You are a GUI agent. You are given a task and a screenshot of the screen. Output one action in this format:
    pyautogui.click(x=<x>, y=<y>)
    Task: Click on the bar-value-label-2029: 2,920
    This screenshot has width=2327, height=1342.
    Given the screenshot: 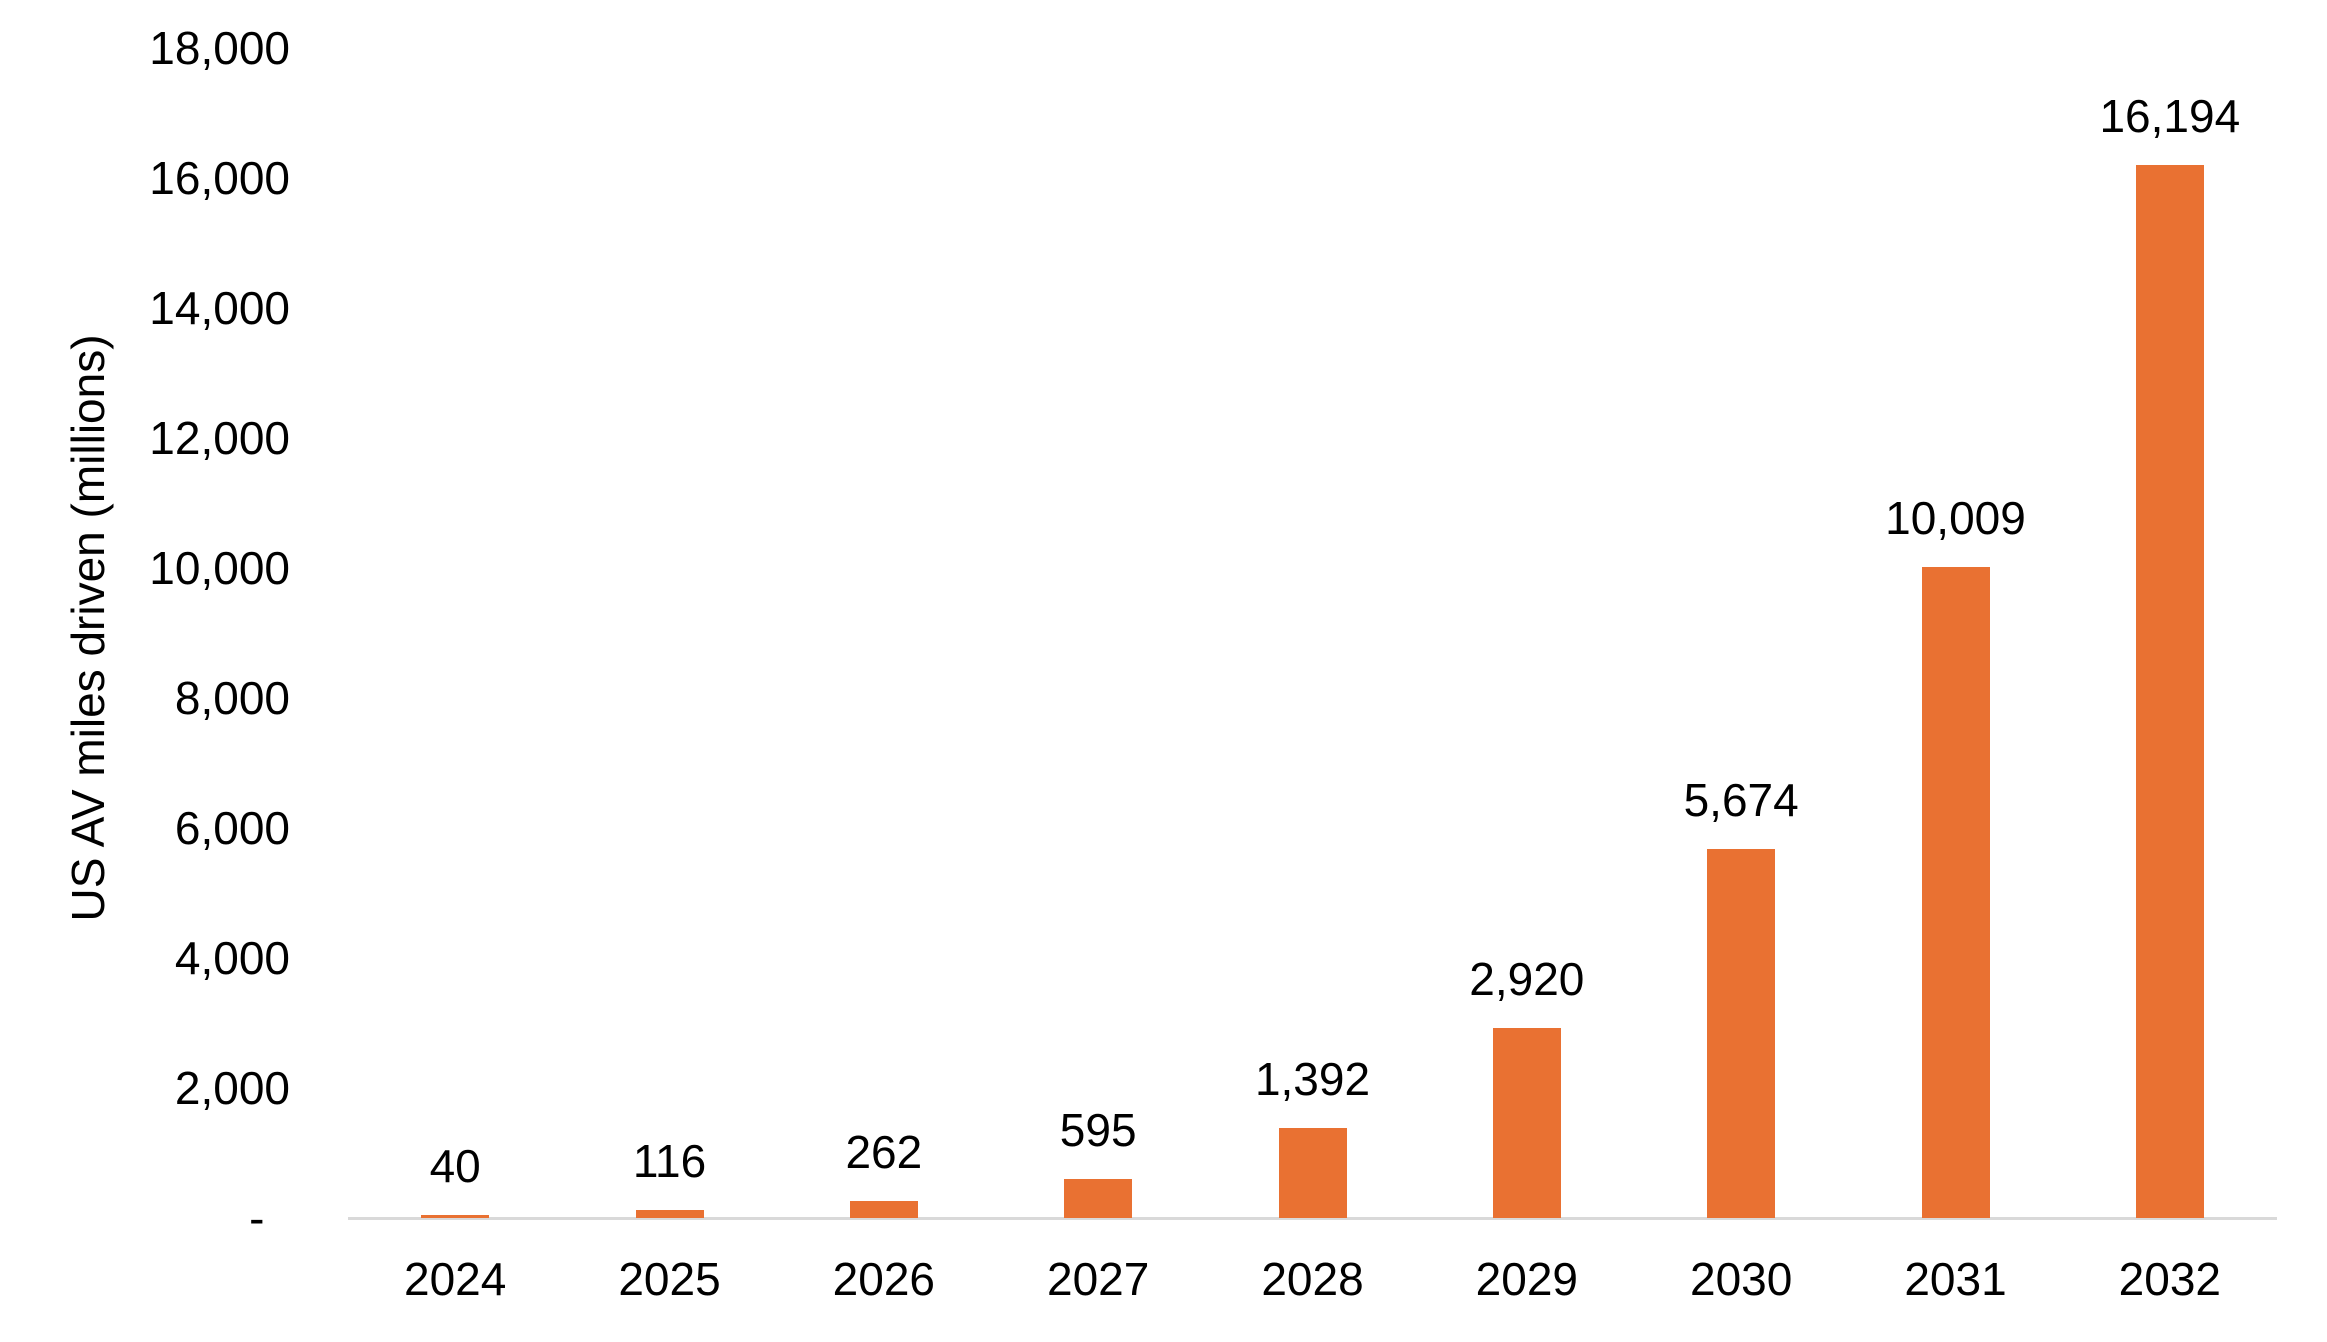 What is the action you would take?
    pyautogui.click(x=1527, y=979)
    